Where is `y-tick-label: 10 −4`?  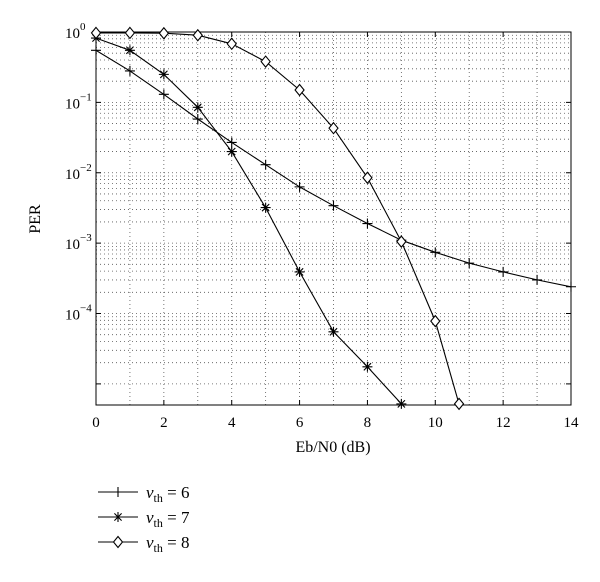 y-tick-label: 10 −4 is located at coordinates (78, 313).